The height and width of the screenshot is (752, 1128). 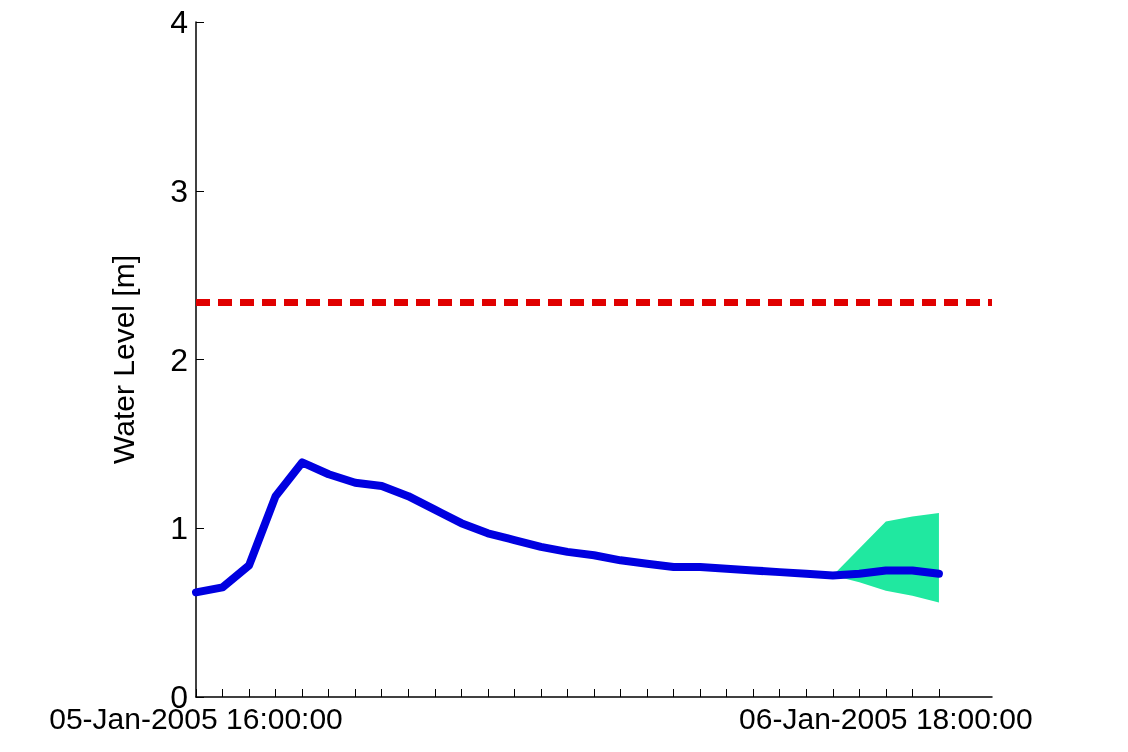 What do you see at coordinates (123, 359) in the screenshot?
I see `y-axis-title: Water Level [m]` at bounding box center [123, 359].